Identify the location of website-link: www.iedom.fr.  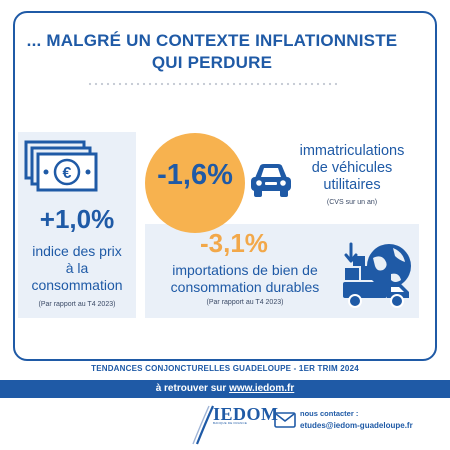
(262, 388).